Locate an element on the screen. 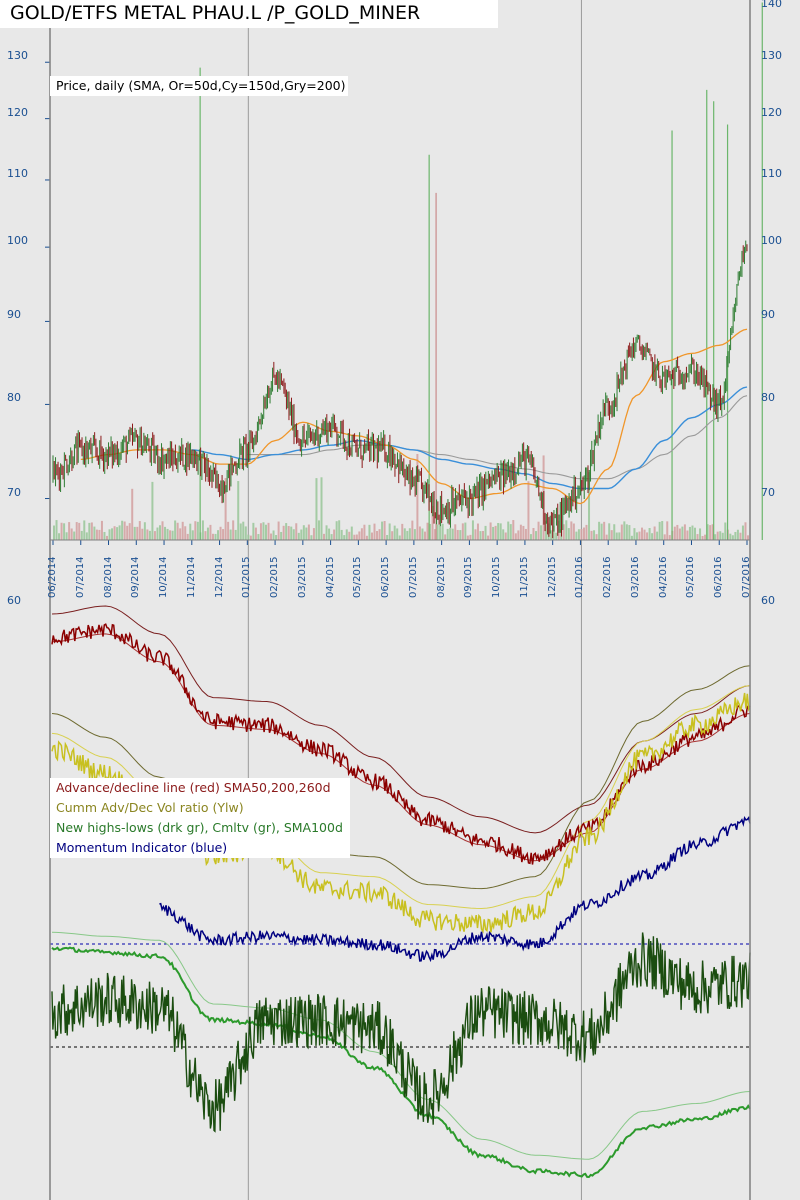  x-tick-11-2014: 11/2014 is located at coordinates (191, 577).